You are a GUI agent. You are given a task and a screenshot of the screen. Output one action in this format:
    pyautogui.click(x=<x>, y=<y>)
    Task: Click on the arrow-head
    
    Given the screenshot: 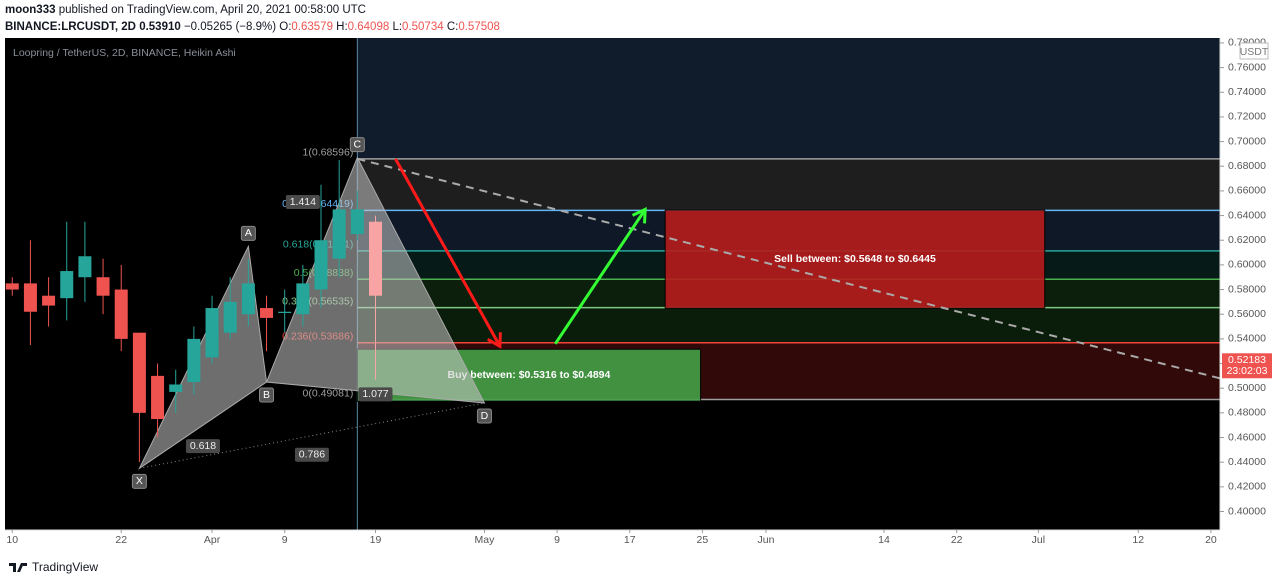 What is the action you would take?
    pyautogui.click(x=494, y=340)
    